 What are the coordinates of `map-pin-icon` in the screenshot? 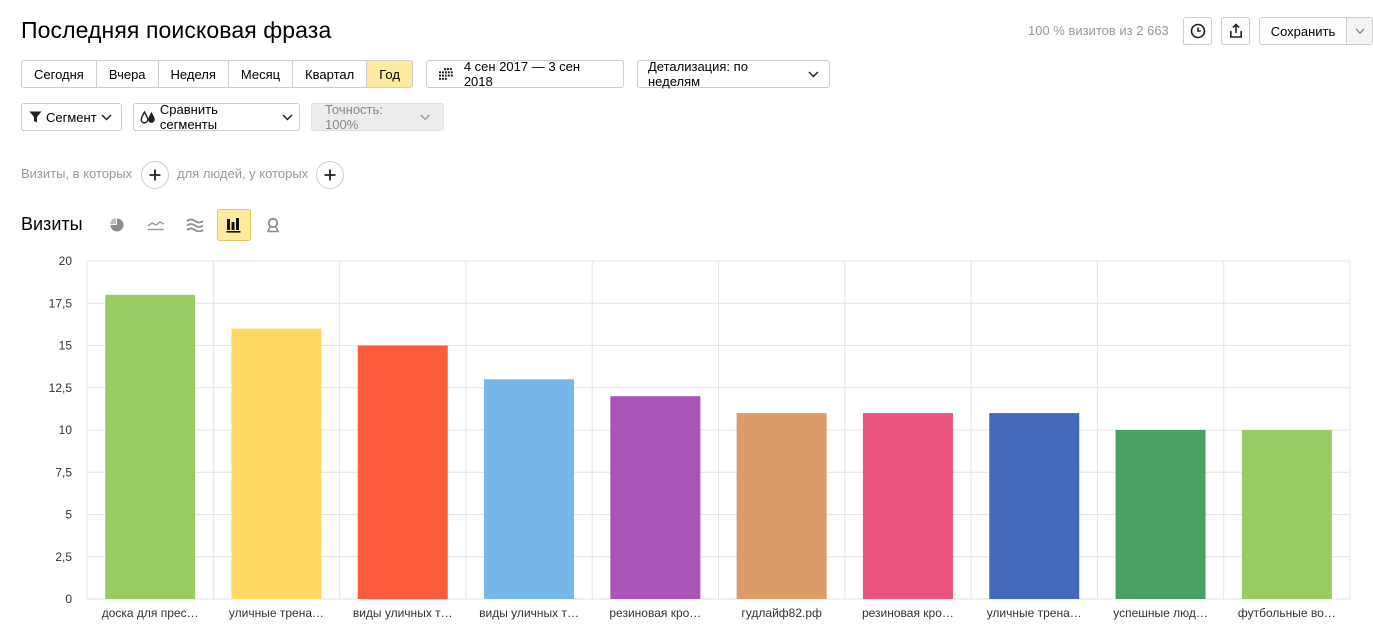 It's located at (273, 225).